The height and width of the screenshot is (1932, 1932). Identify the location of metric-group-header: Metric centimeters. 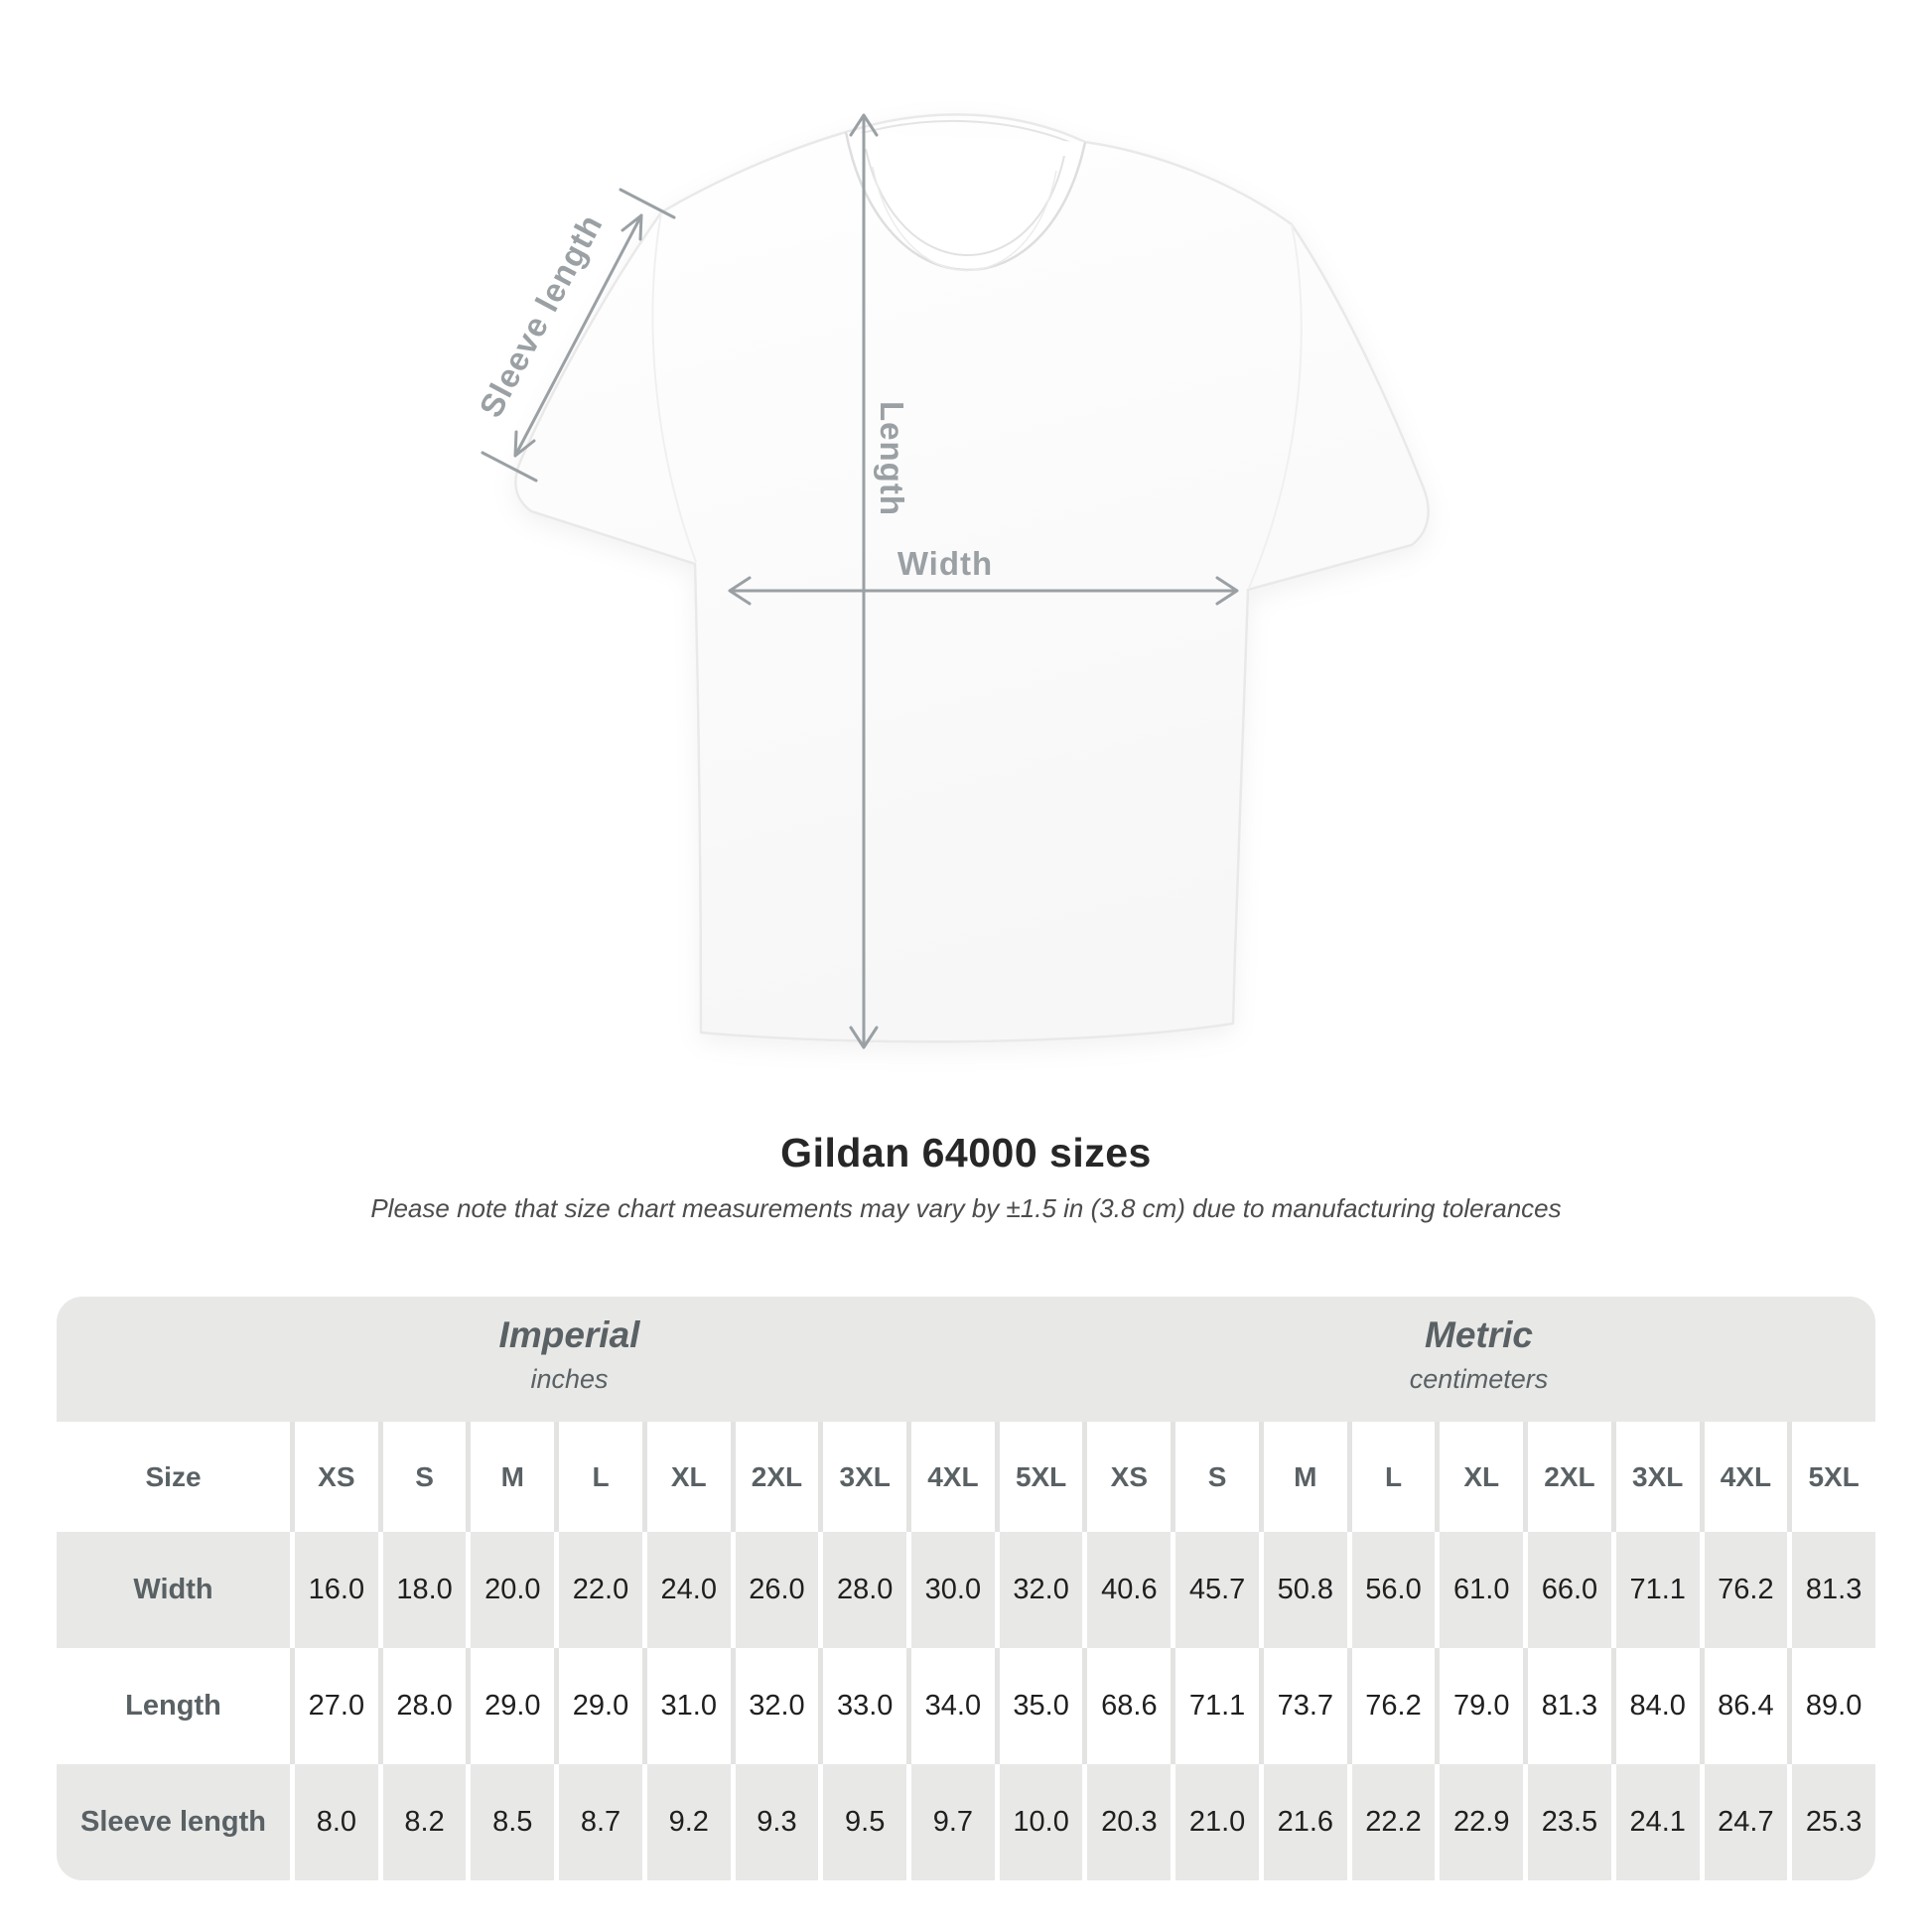
(1478, 1359).